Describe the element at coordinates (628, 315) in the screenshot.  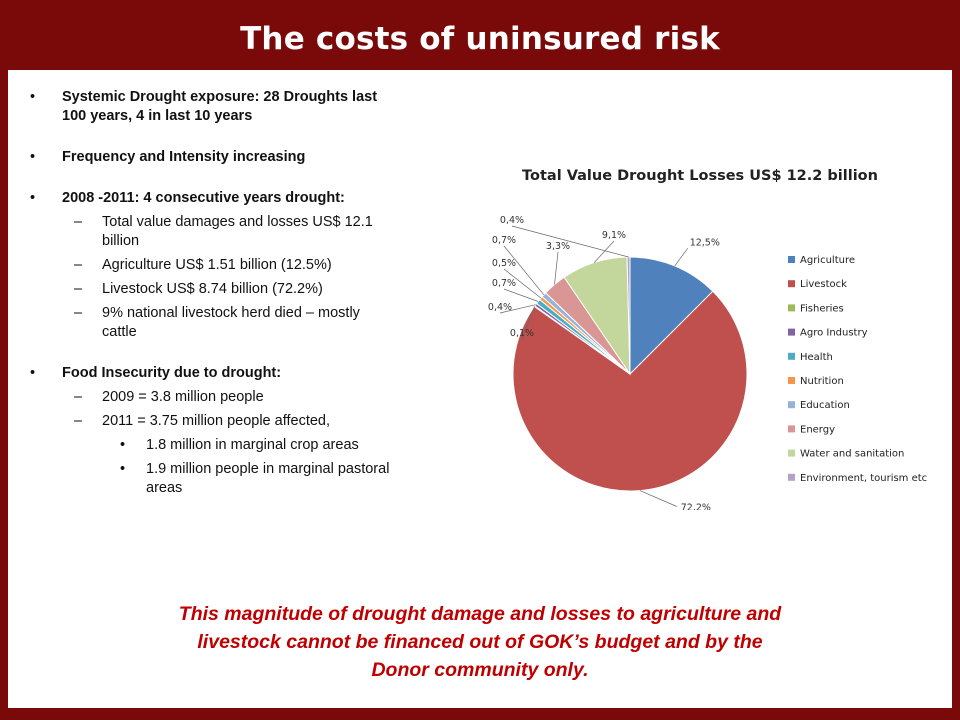
I see `pie-slice-environment-tourism-etc` at that location.